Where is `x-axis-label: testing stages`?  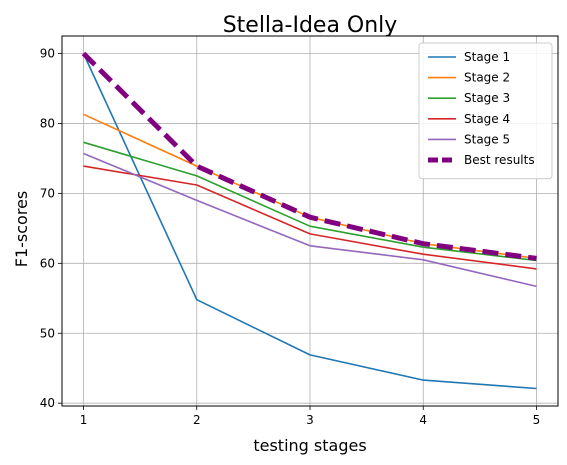 x-axis-label: testing stages is located at coordinates (309, 445).